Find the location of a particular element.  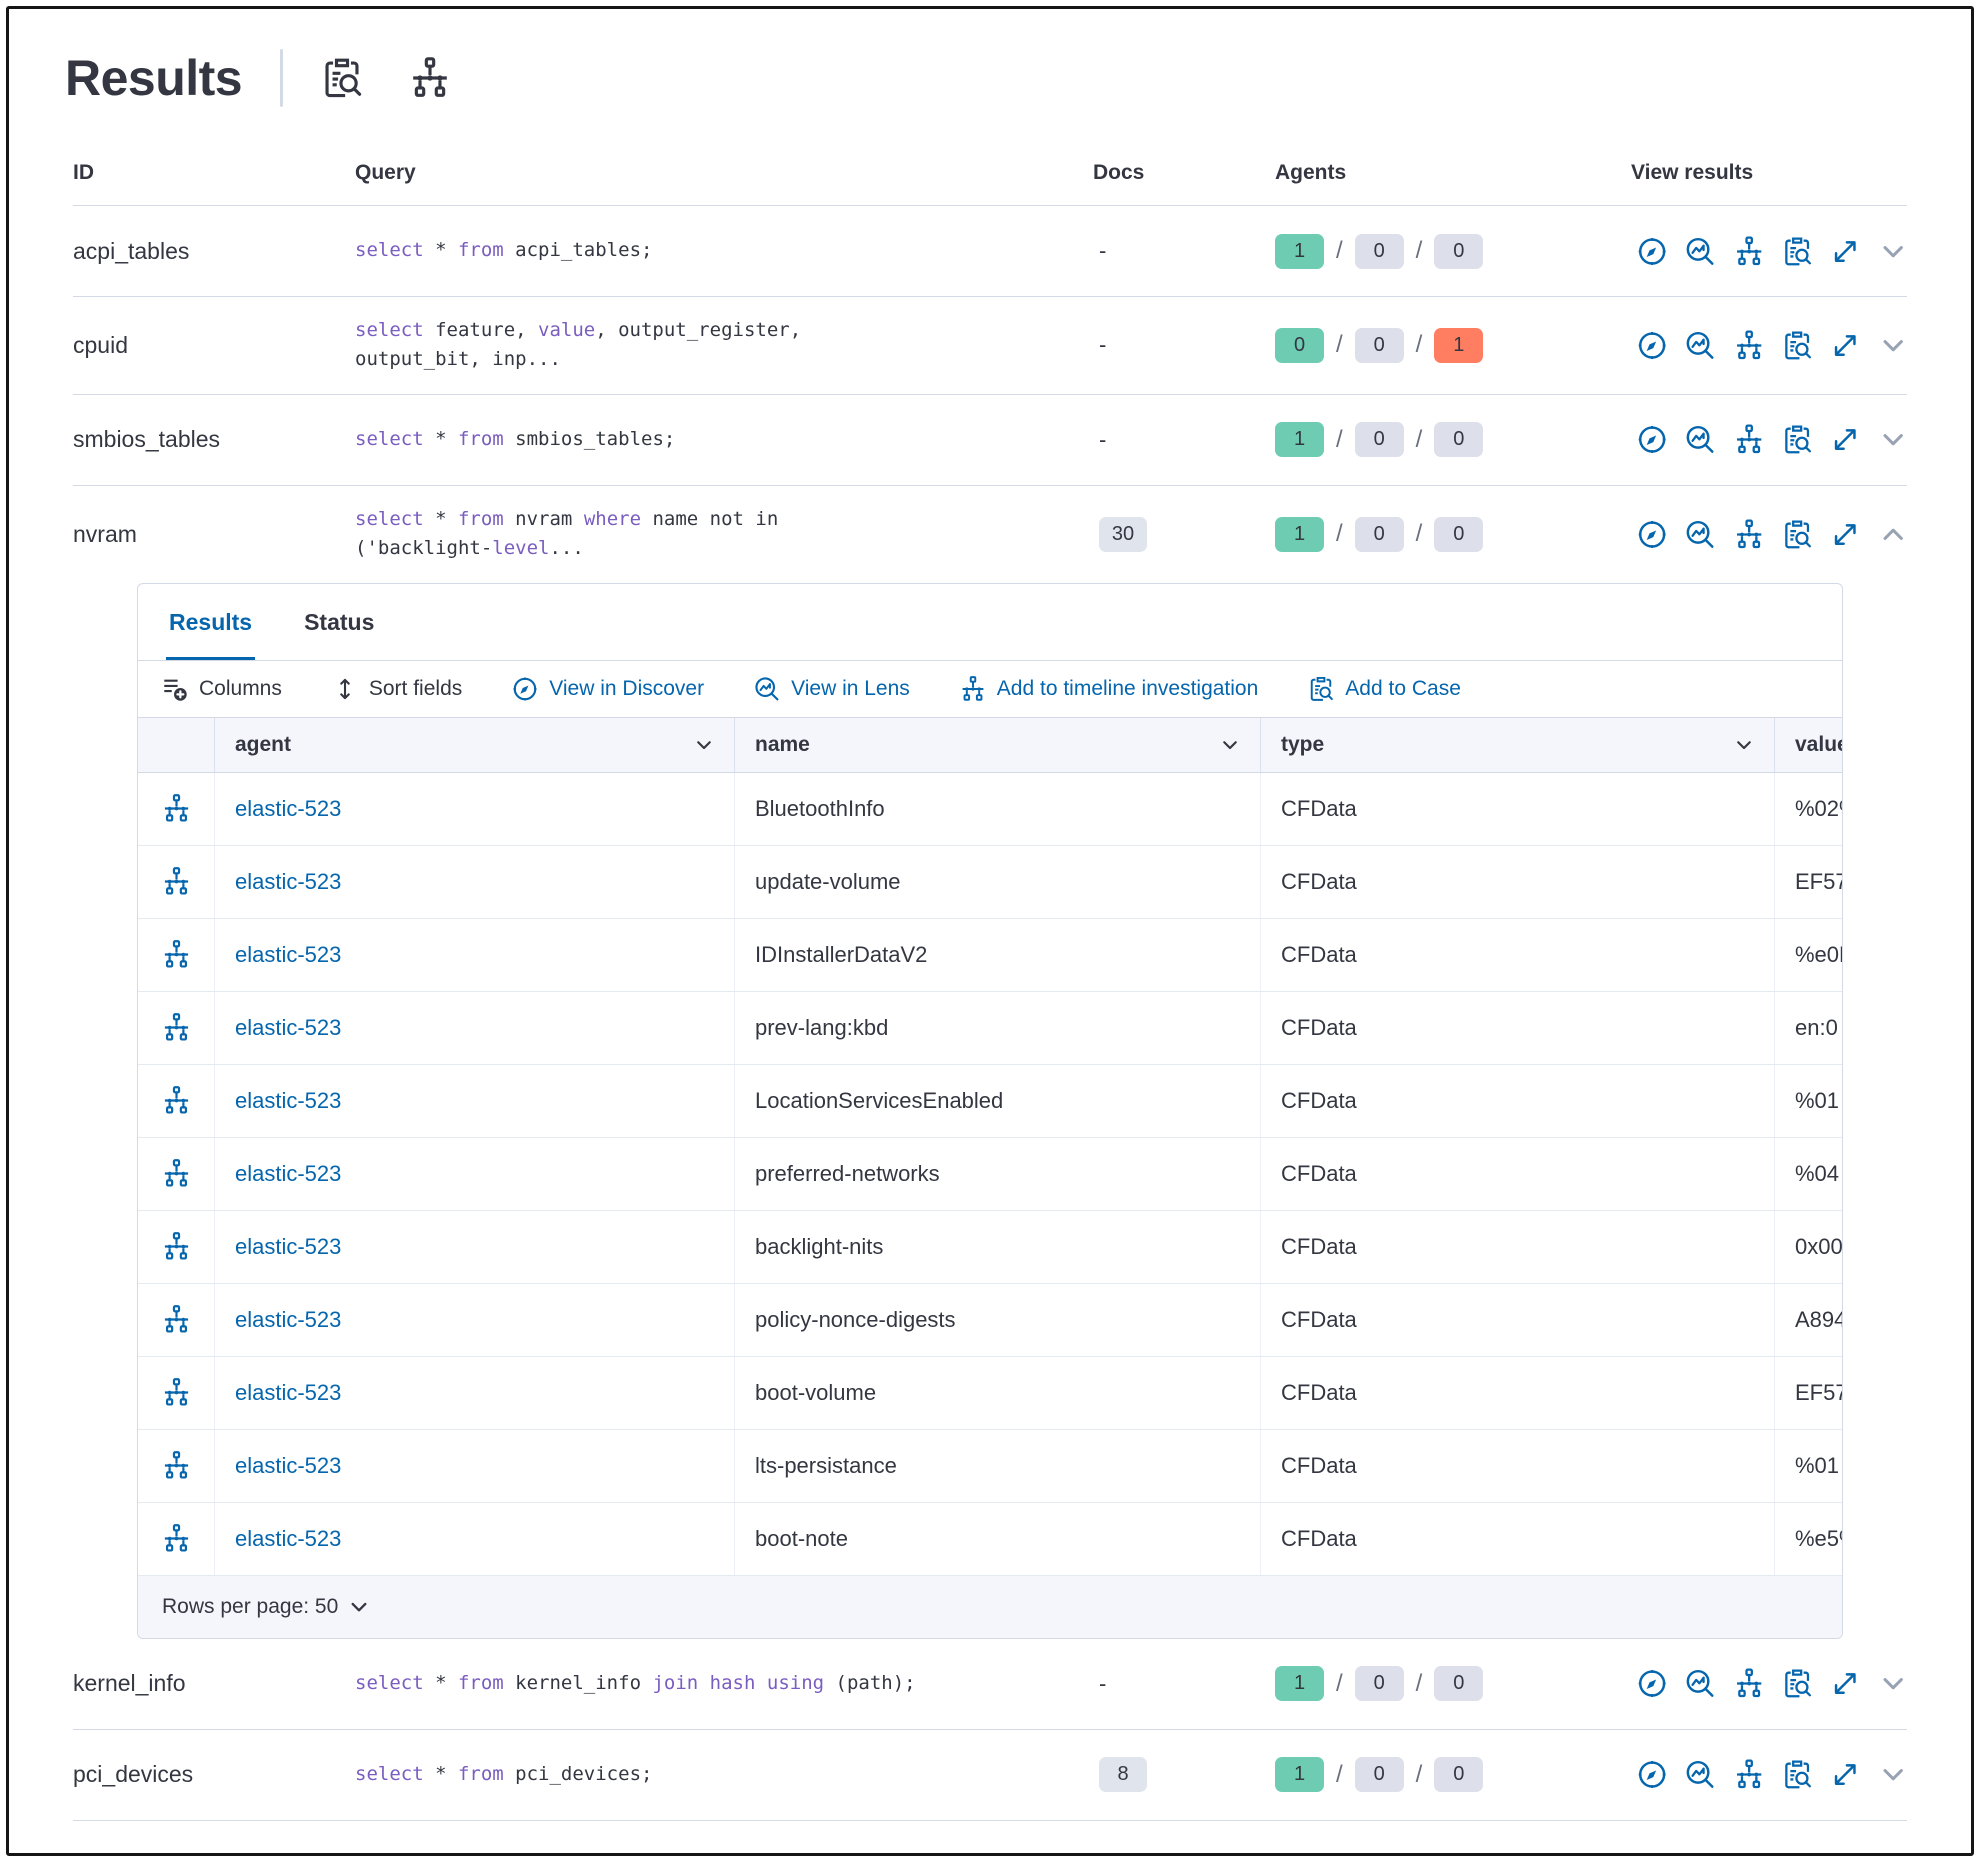

toolbar-columns: Columns is located at coordinates (222, 689).